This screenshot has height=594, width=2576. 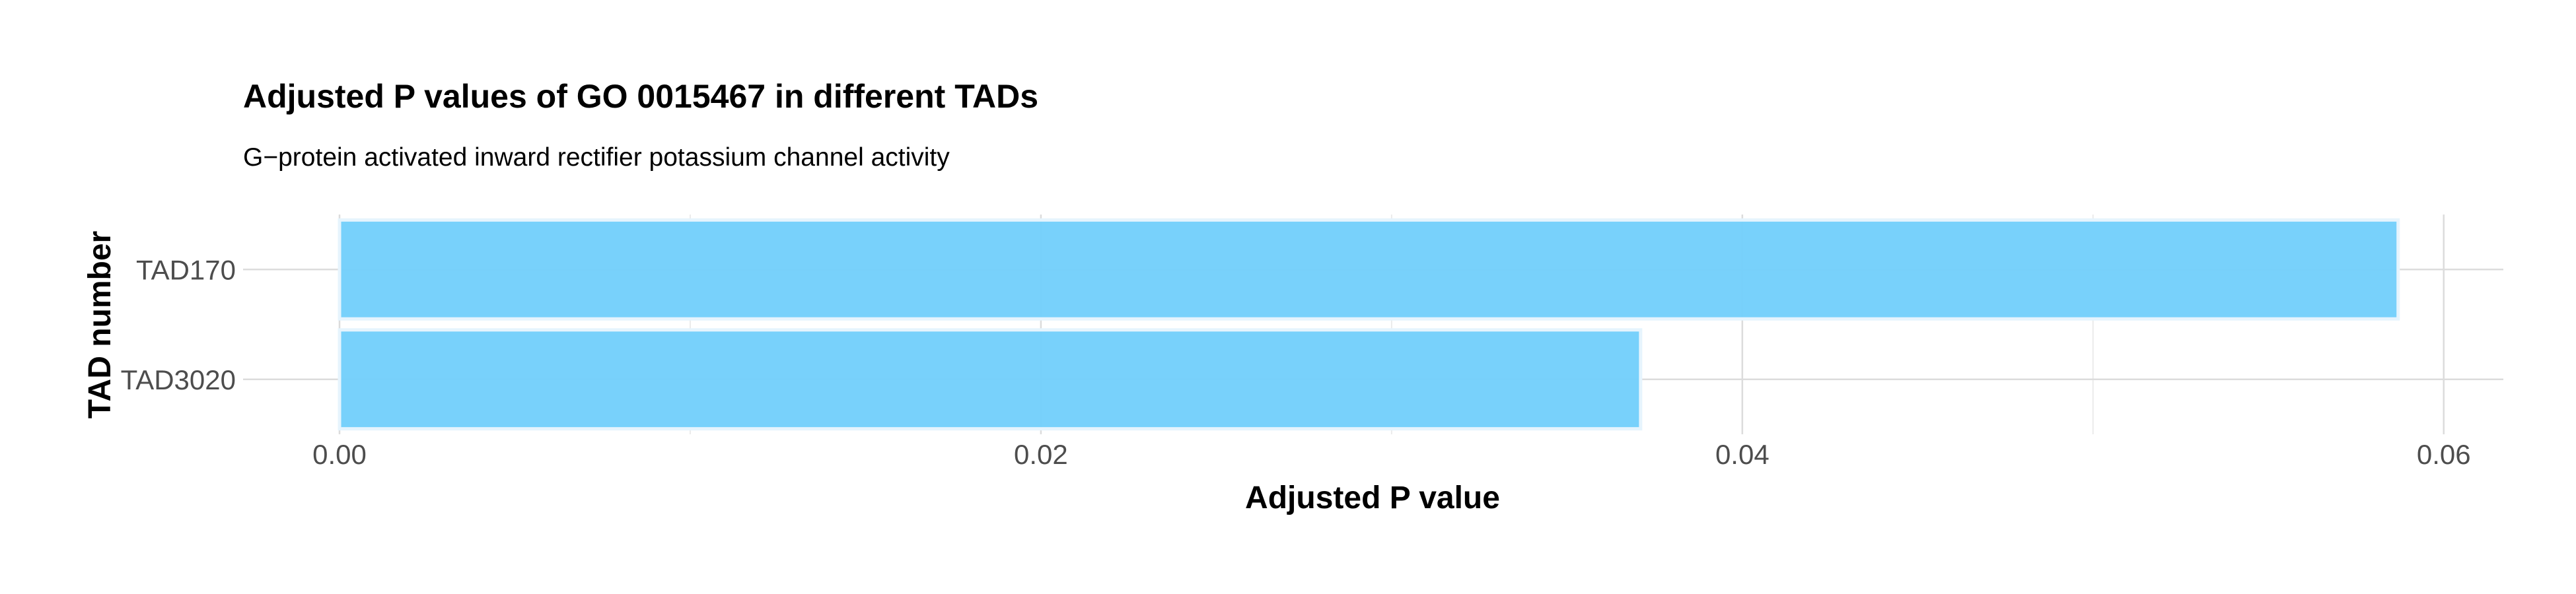 What do you see at coordinates (1041, 454) in the screenshot?
I see `x-tick-label: 0.02` at bounding box center [1041, 454].